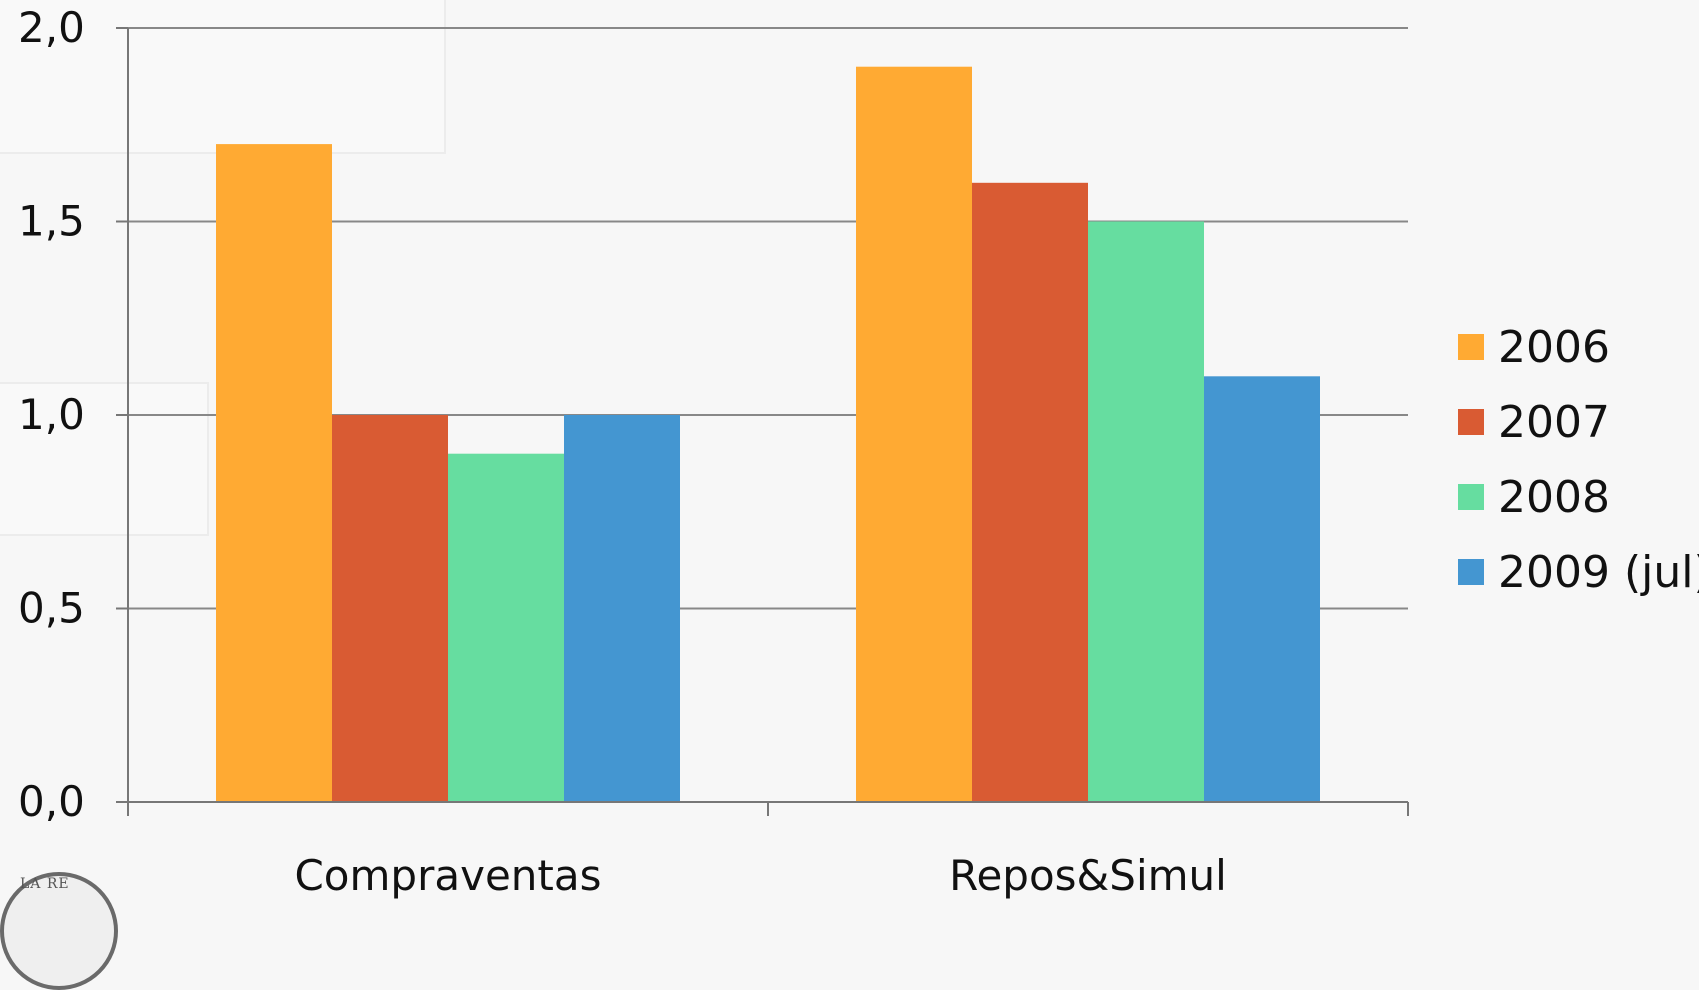 The height and width of the screenshot is (990, 1699). What do you see at coordinates (1554, 497) in the screenshot?
I see `legend-label: 2008` at bounding box center [1554, 497].